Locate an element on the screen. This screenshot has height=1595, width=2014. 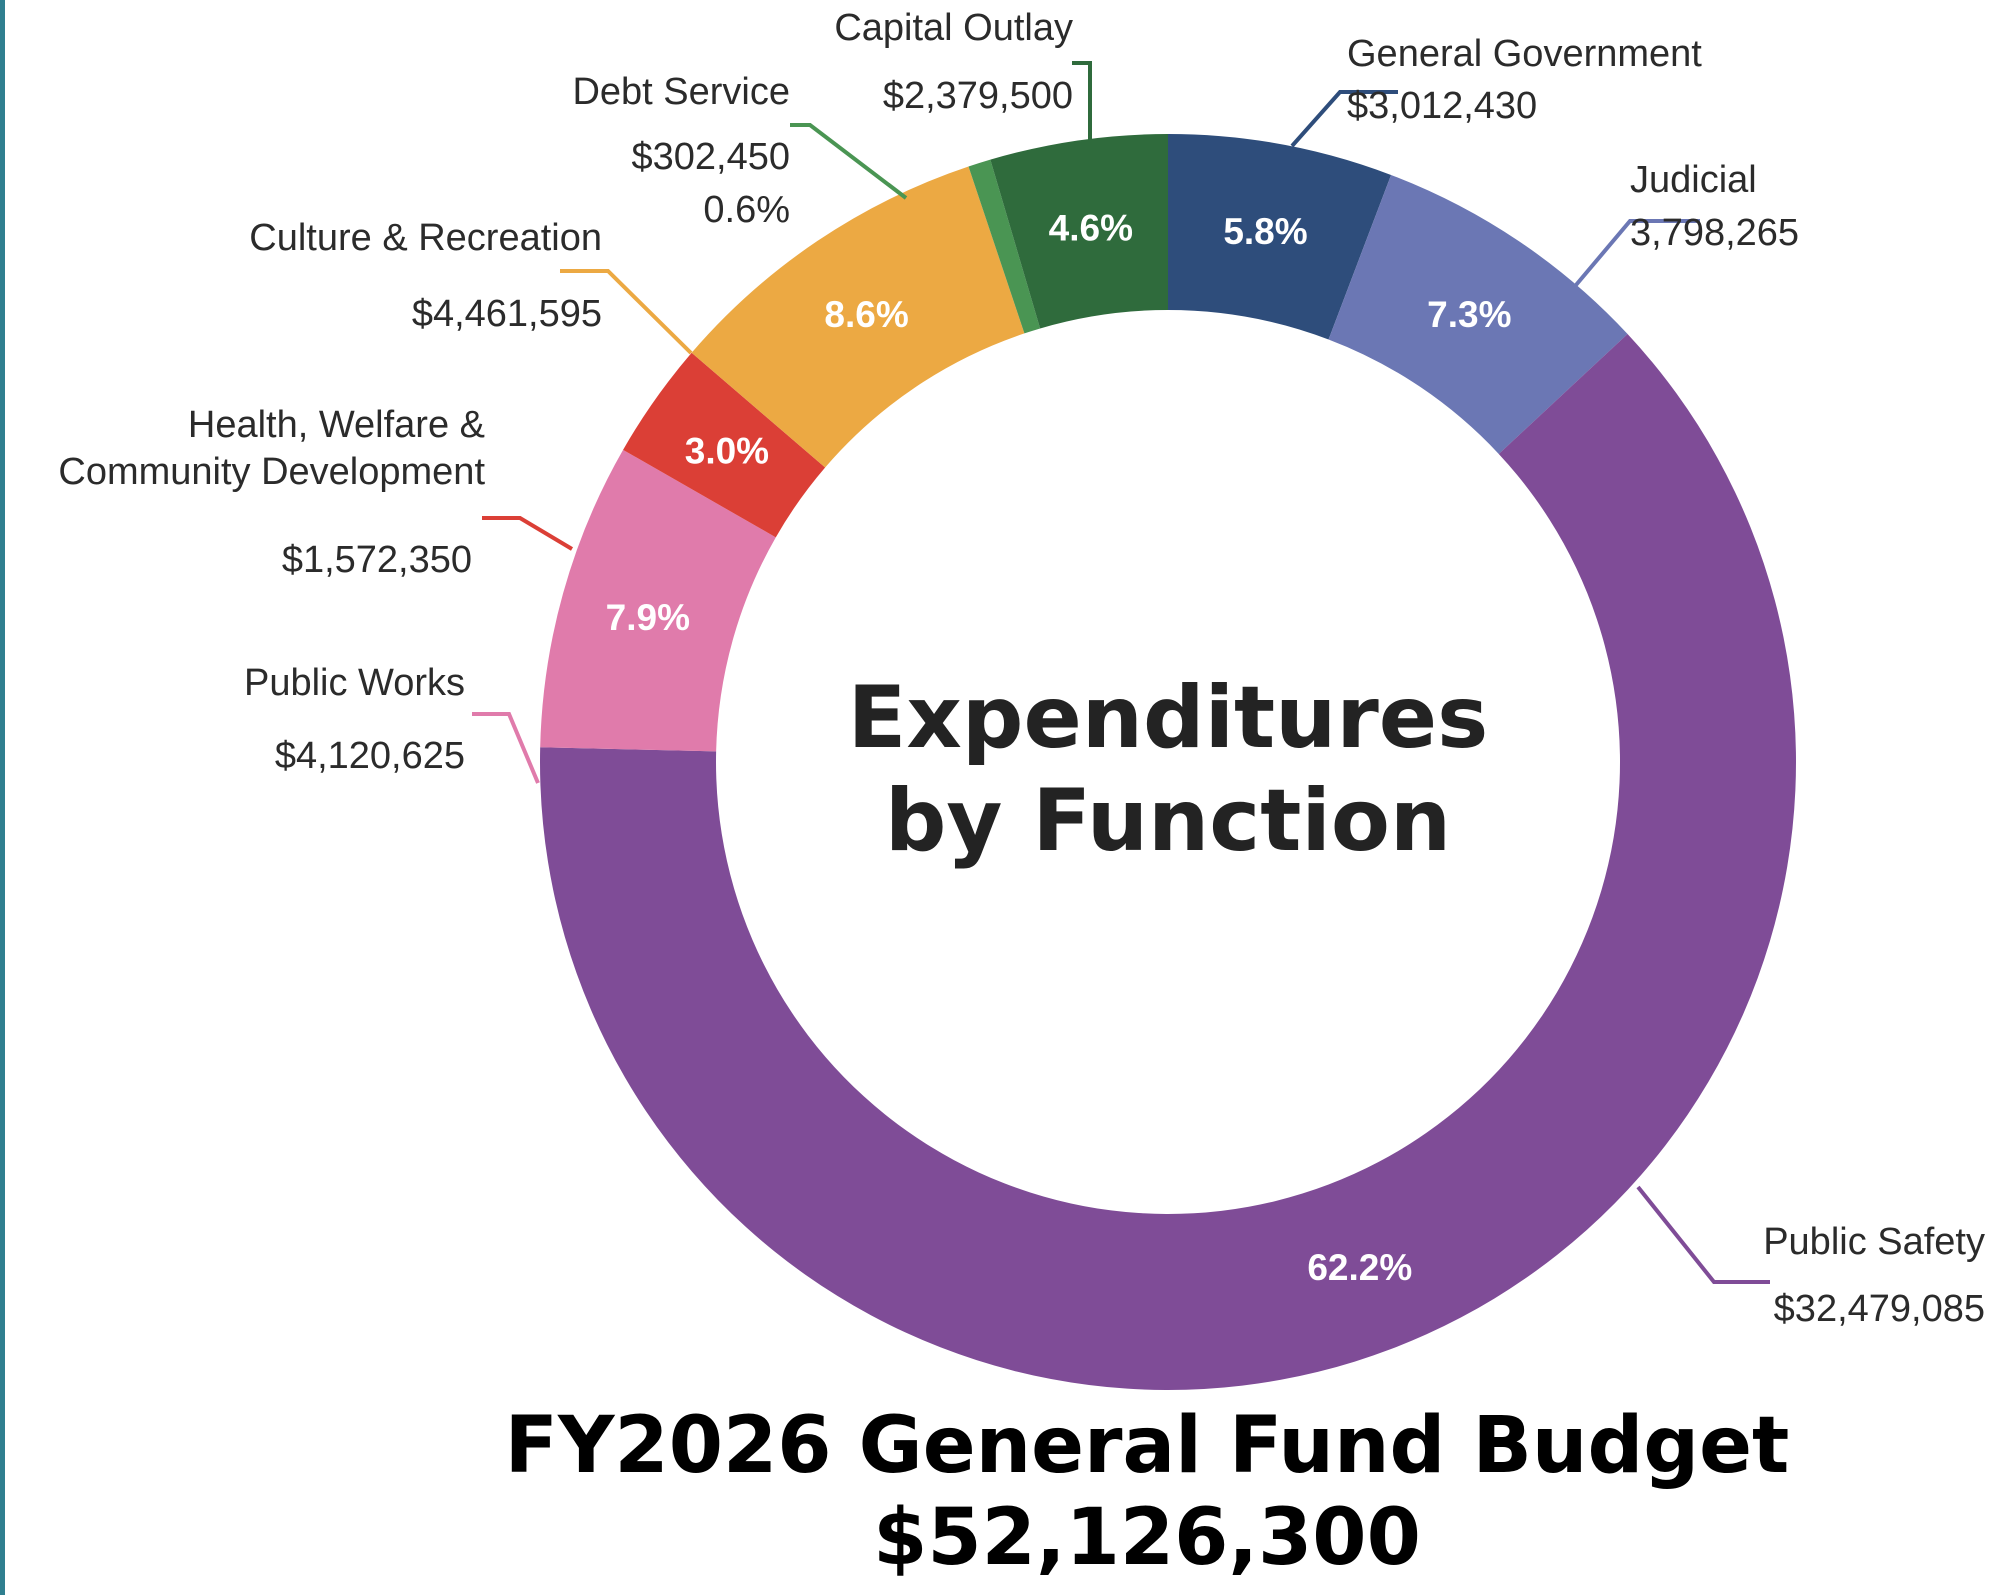
slice-public-works is located at coordinates (658, 600).